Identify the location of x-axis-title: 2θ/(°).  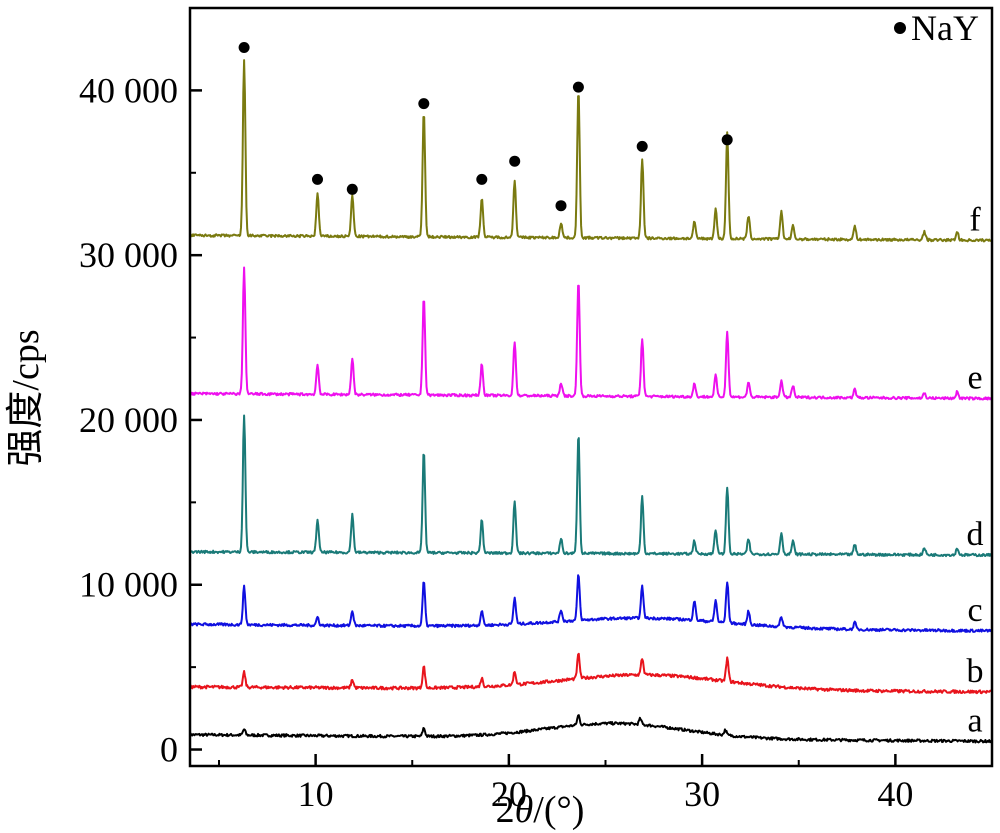
(540, 810).